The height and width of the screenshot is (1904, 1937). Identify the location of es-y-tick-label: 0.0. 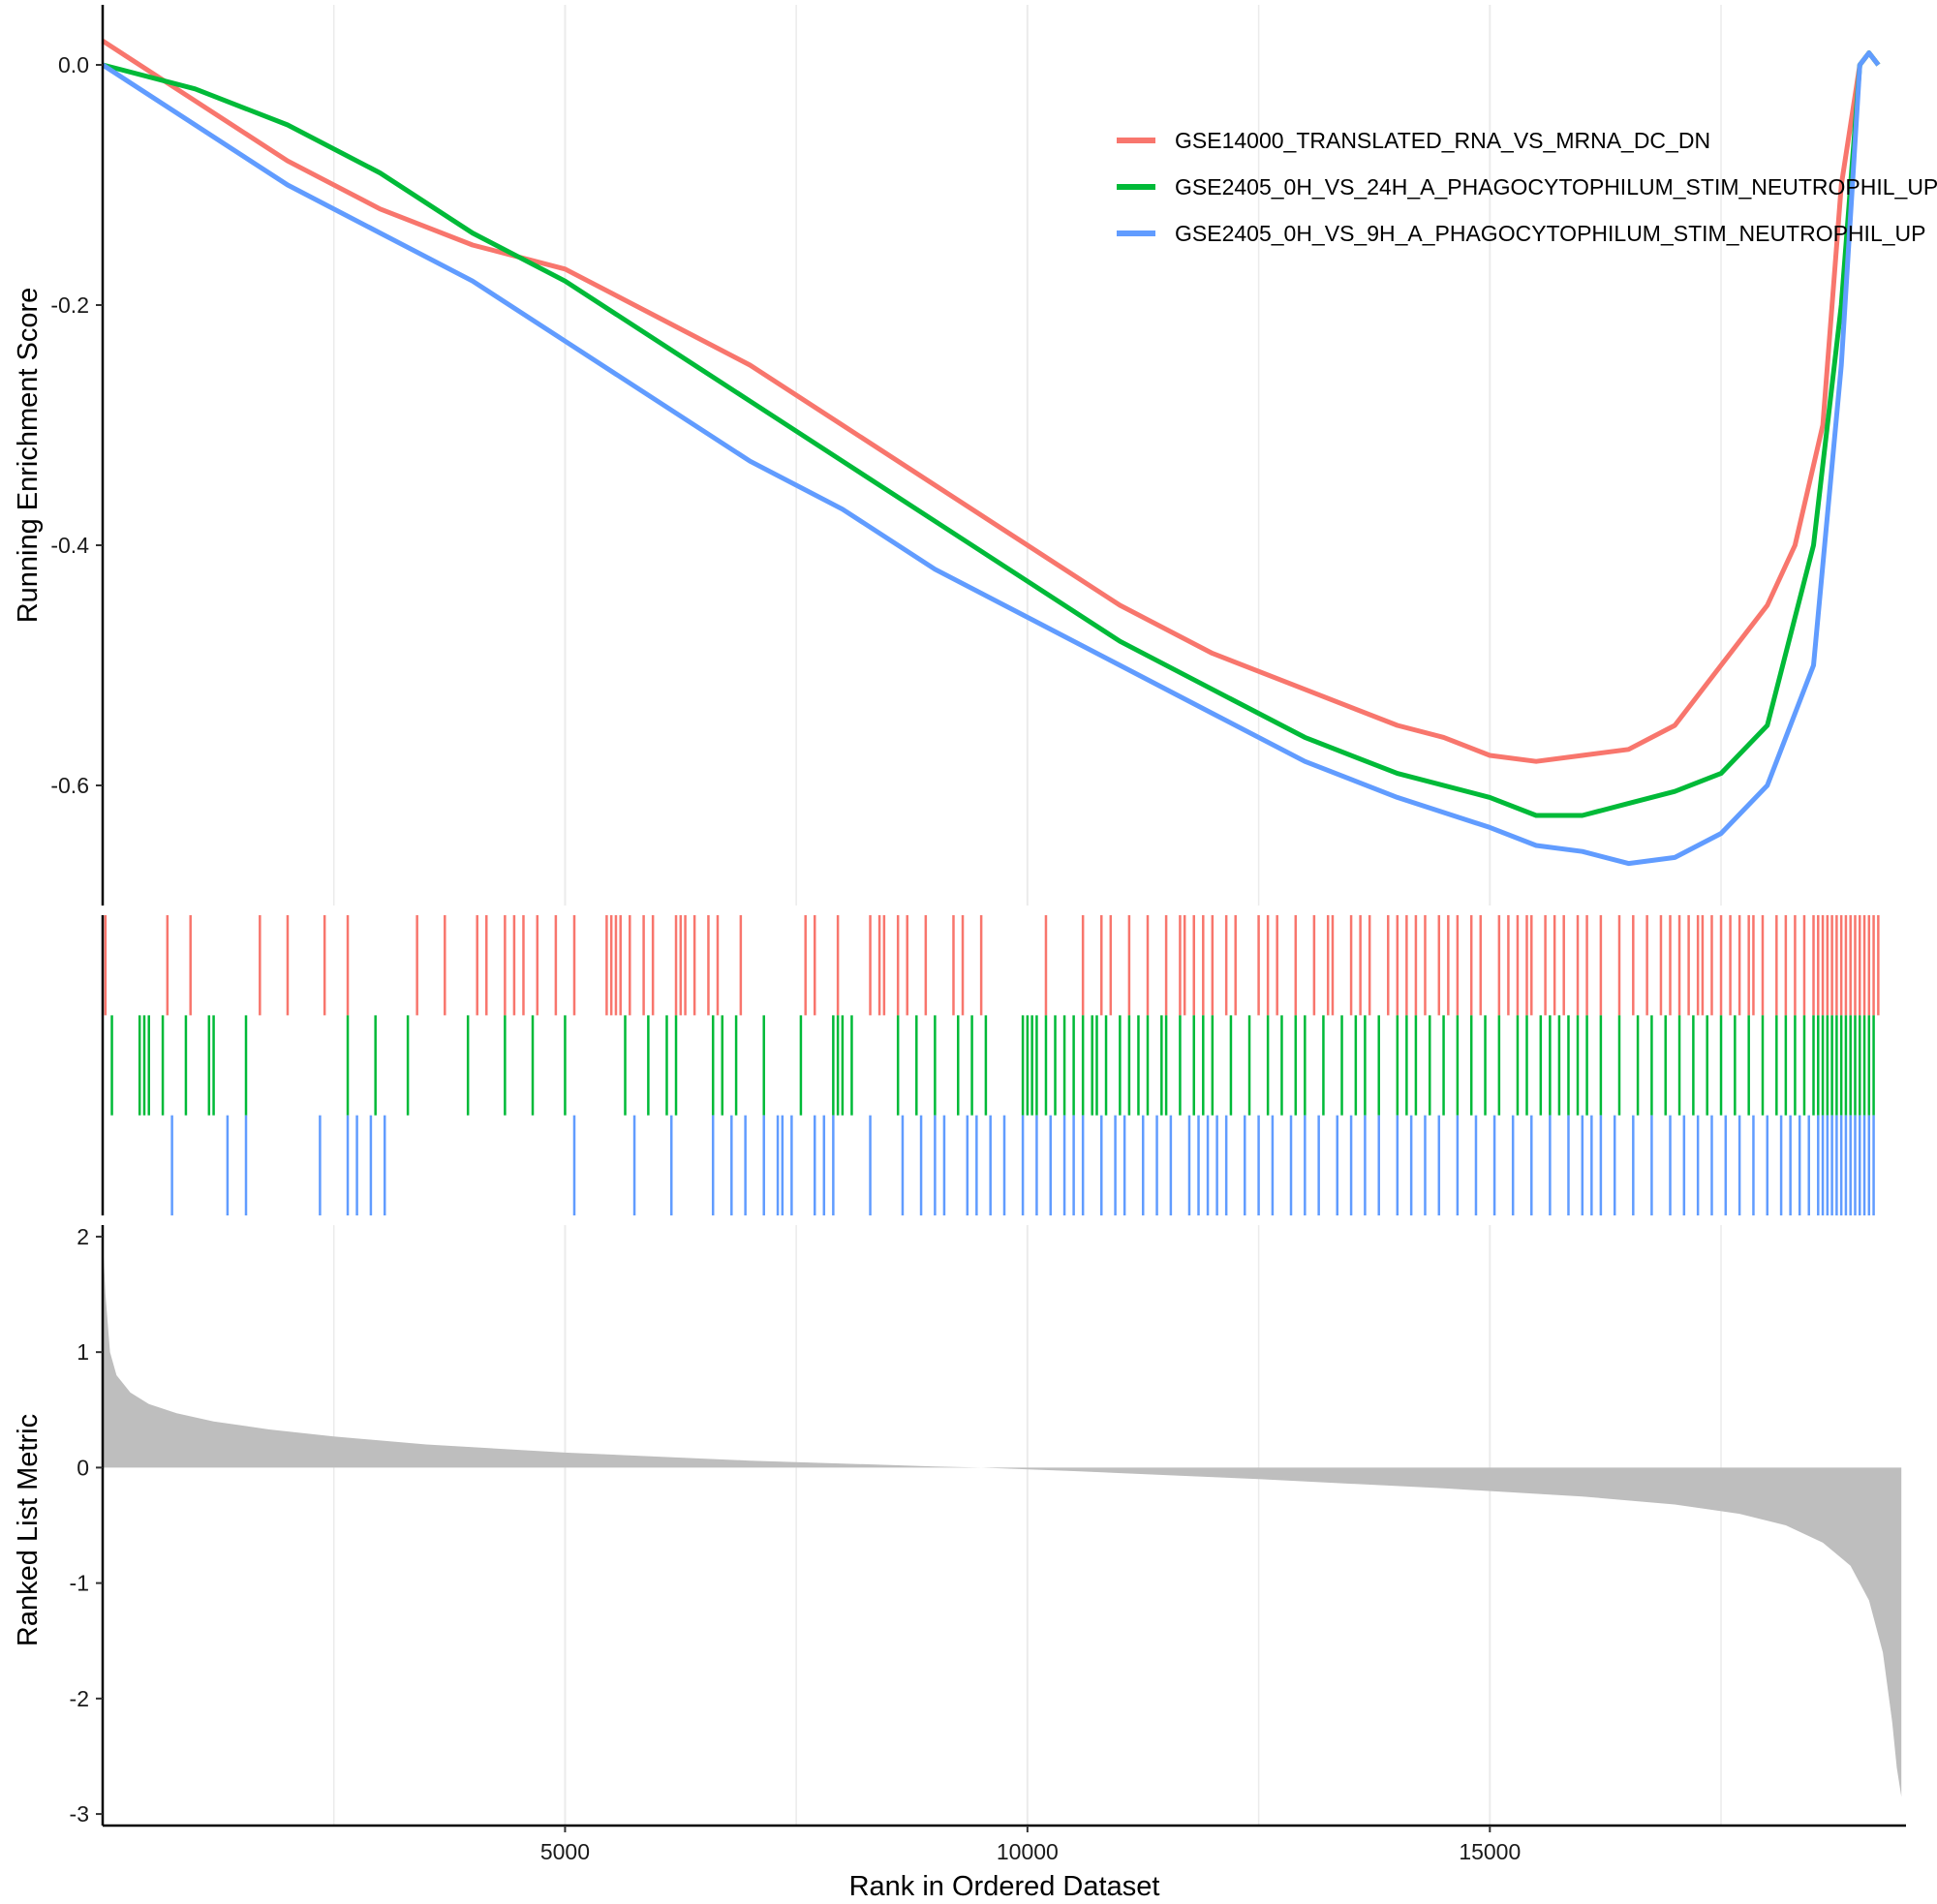
(74, 65).